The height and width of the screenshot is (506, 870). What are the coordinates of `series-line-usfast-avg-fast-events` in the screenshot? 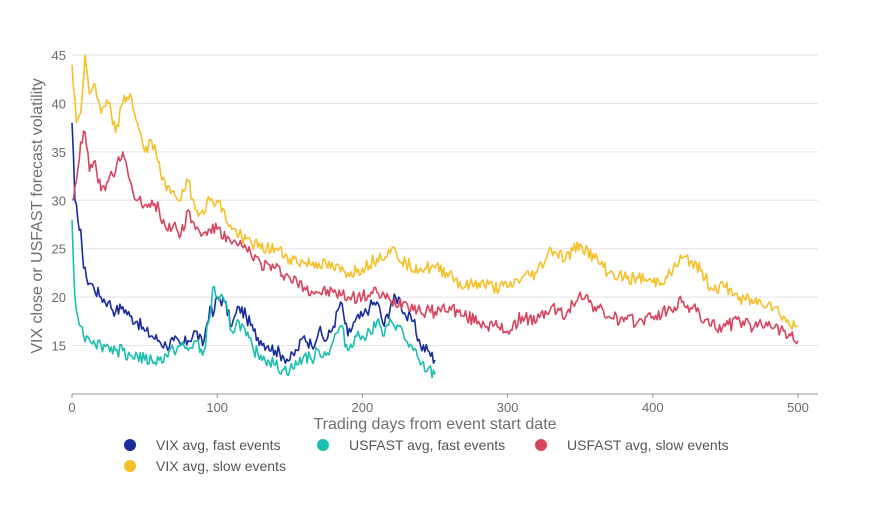 It's located at (253, 299).